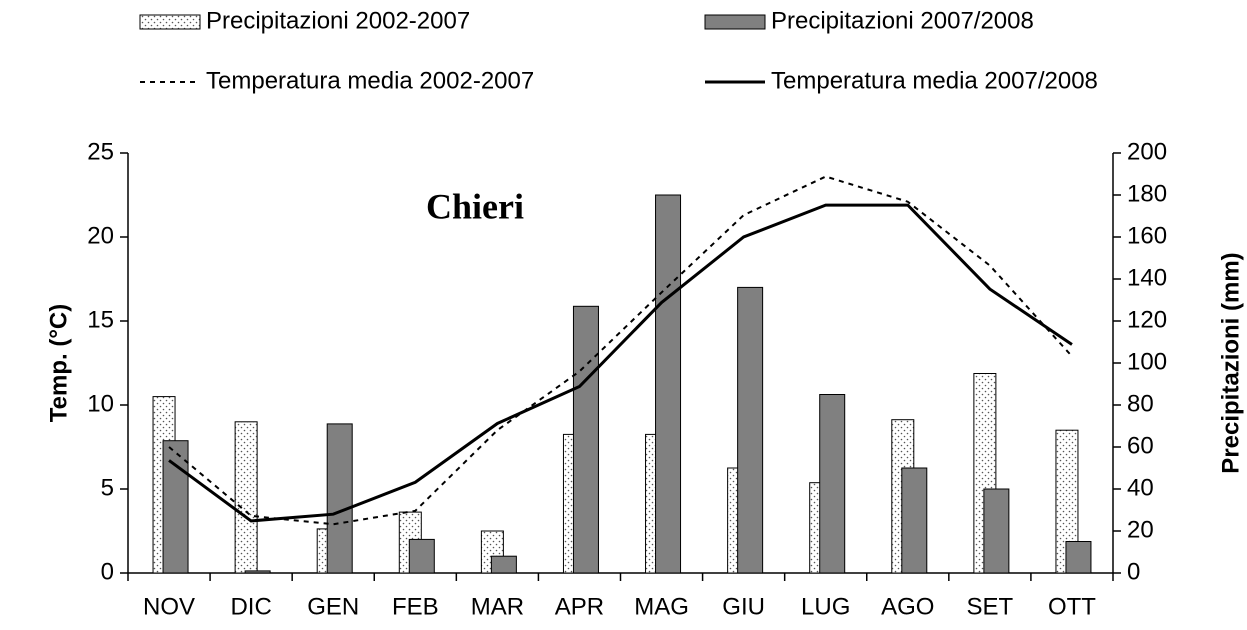 This screenshot has width=1247, height=630. What do you see at coordinates (1140, 529) in the screenshot?
I see `y2-tick-label: 20` at bounding box center [1140, 529].